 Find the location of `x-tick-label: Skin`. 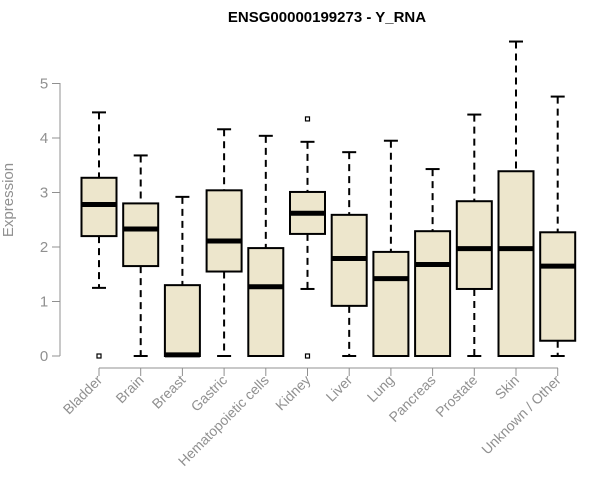

x-tick-label: Skin is located at coordinates (507, 387).